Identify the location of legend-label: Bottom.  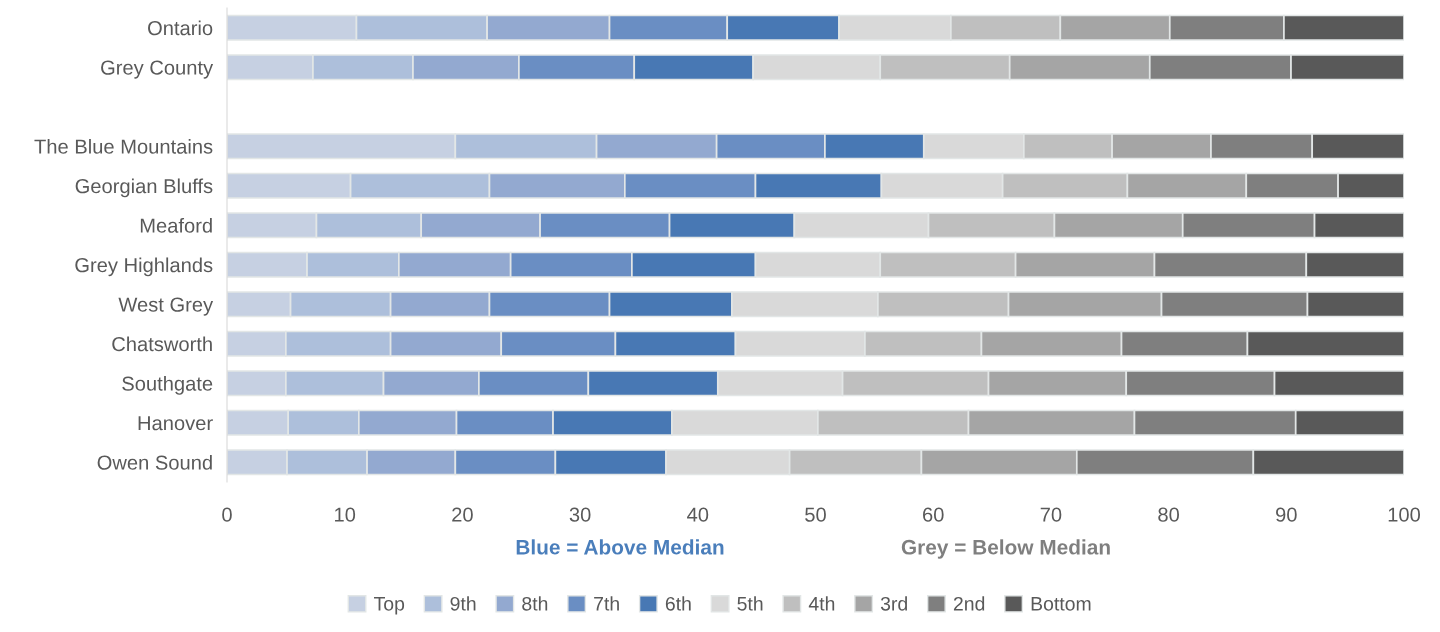
(1061, 604).